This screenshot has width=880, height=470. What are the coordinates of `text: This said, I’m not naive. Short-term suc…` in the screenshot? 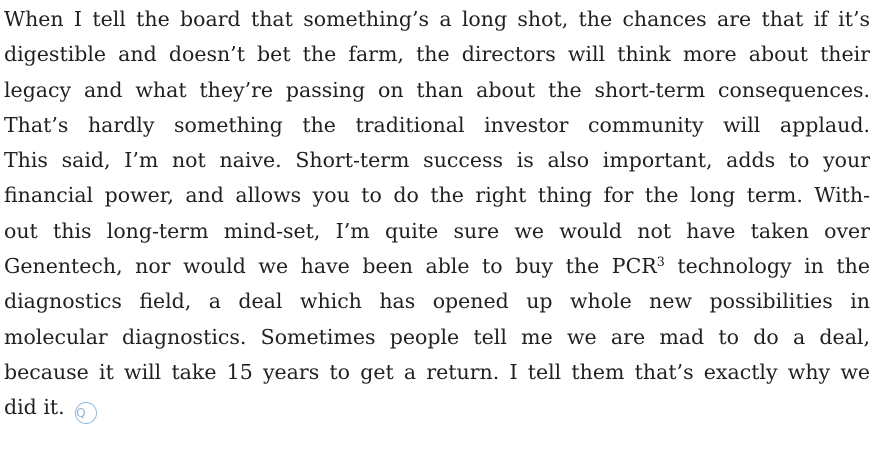 It's located at (437, 160).